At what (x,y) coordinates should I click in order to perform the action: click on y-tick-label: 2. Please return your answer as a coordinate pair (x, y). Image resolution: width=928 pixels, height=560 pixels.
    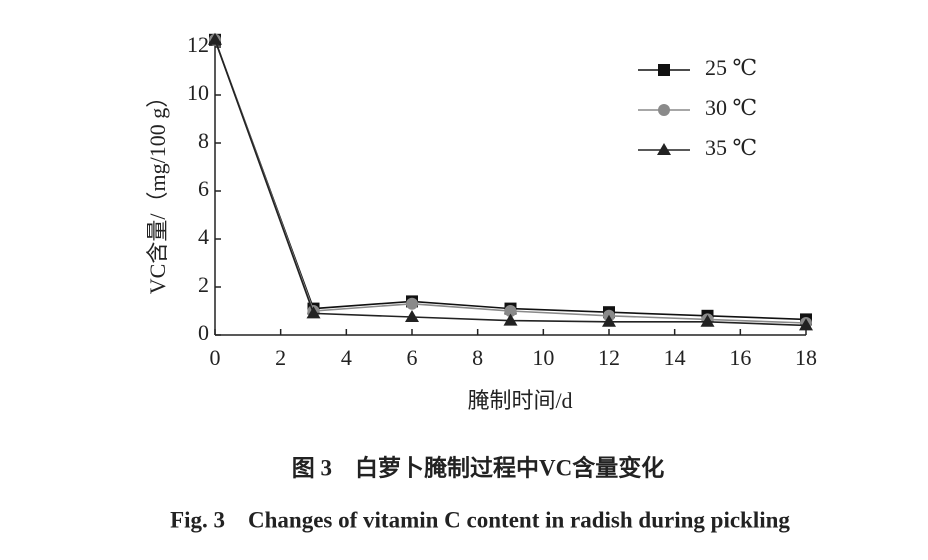
    Looking at the image, I should click on (203, 284).